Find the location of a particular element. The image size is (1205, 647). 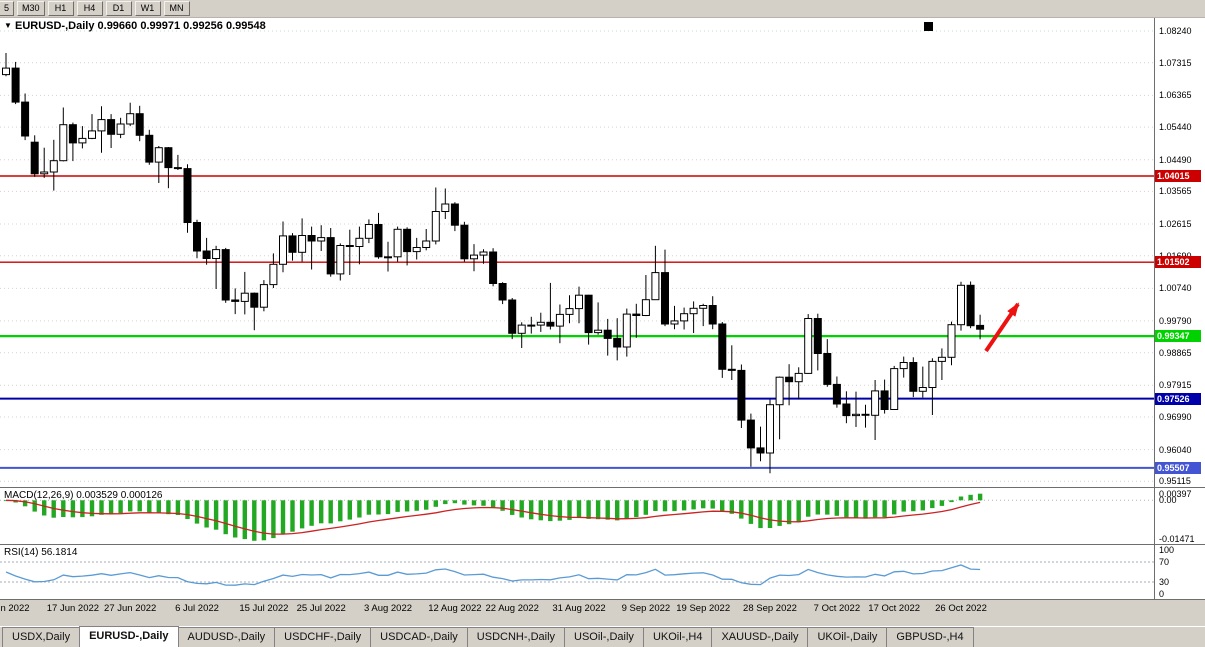

chart-tab-xauusd-daily: XAUUSD-,Daily is located at coordinates (760, 637).